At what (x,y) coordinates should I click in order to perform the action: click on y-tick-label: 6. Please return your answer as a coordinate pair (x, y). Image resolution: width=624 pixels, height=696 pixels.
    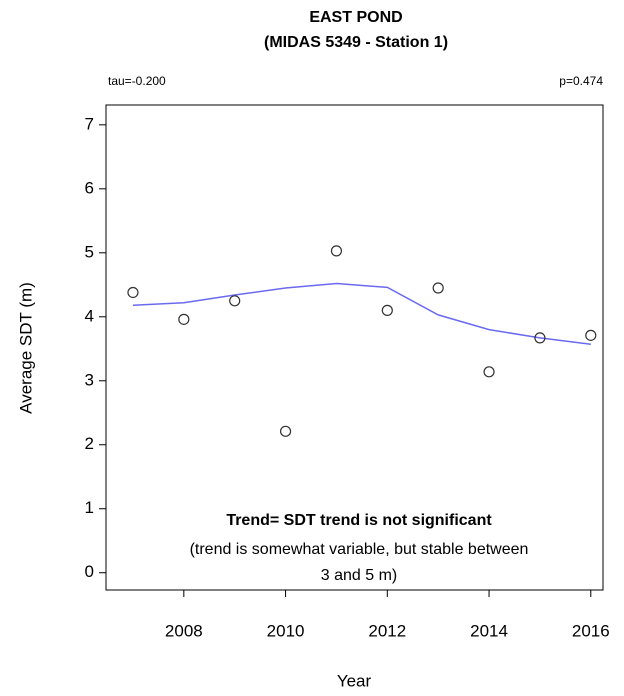
    Looking at the image, I should click on (89, 187).